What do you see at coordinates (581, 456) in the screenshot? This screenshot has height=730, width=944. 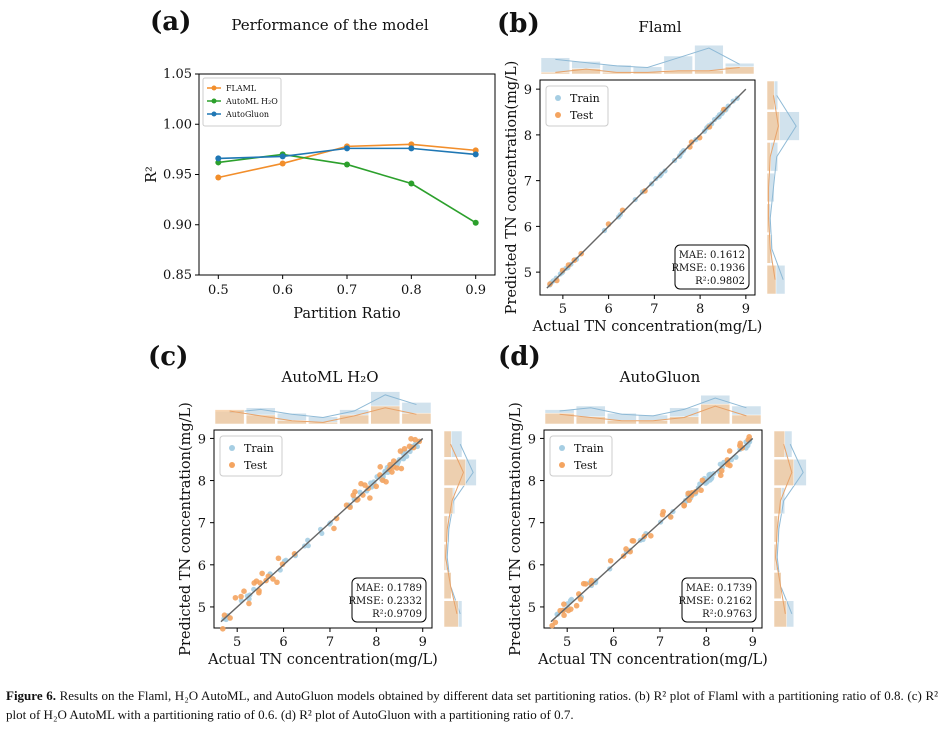 I see `panel-d-legend-box` at bounding box center [581, 456].